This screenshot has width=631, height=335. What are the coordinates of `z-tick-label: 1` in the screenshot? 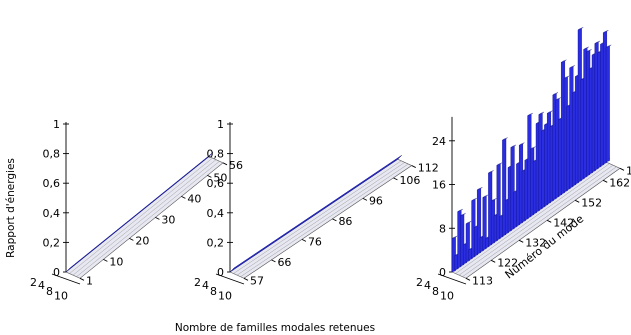 It's located at (220, 124).